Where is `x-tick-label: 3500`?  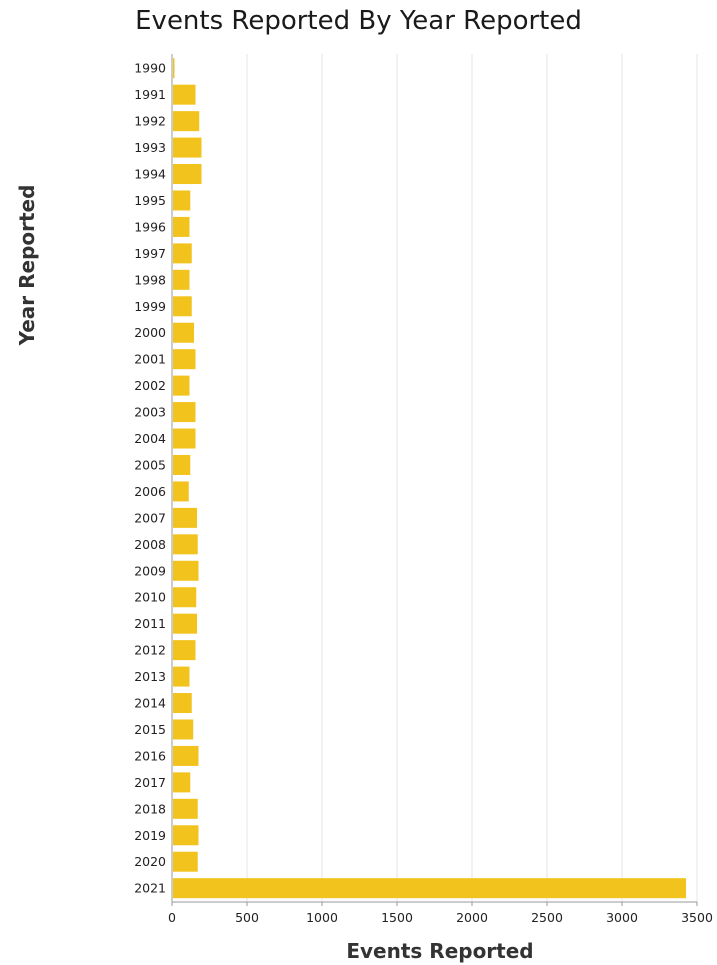 x-tick-label: 3500 is located at coordinates (697, 917).